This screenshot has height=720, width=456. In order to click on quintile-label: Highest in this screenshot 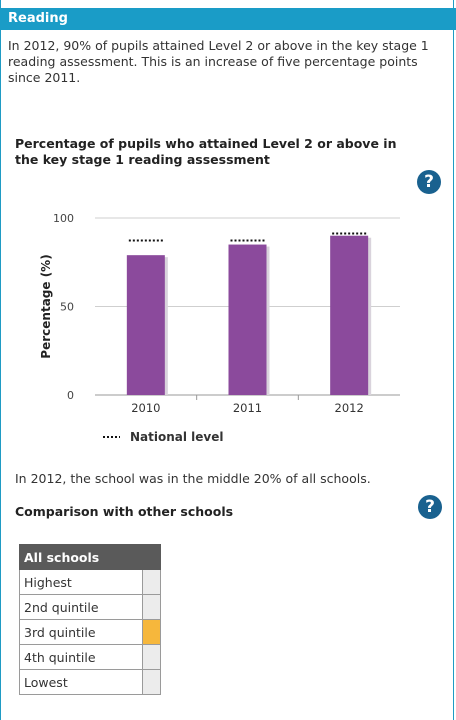, I will do `click(81, 582)`.